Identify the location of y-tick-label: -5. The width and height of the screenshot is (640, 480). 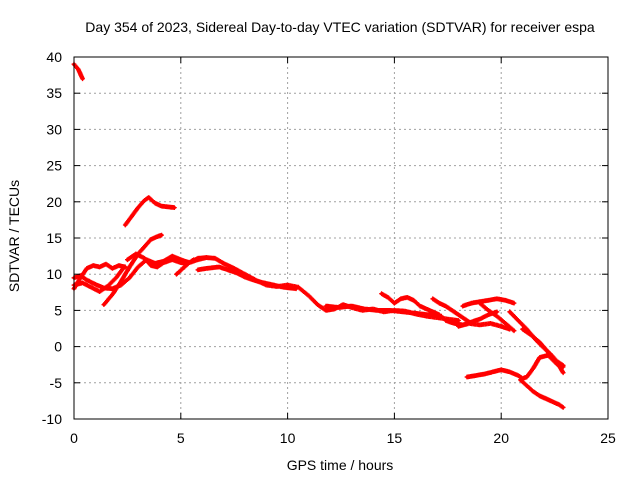
(56, 383).